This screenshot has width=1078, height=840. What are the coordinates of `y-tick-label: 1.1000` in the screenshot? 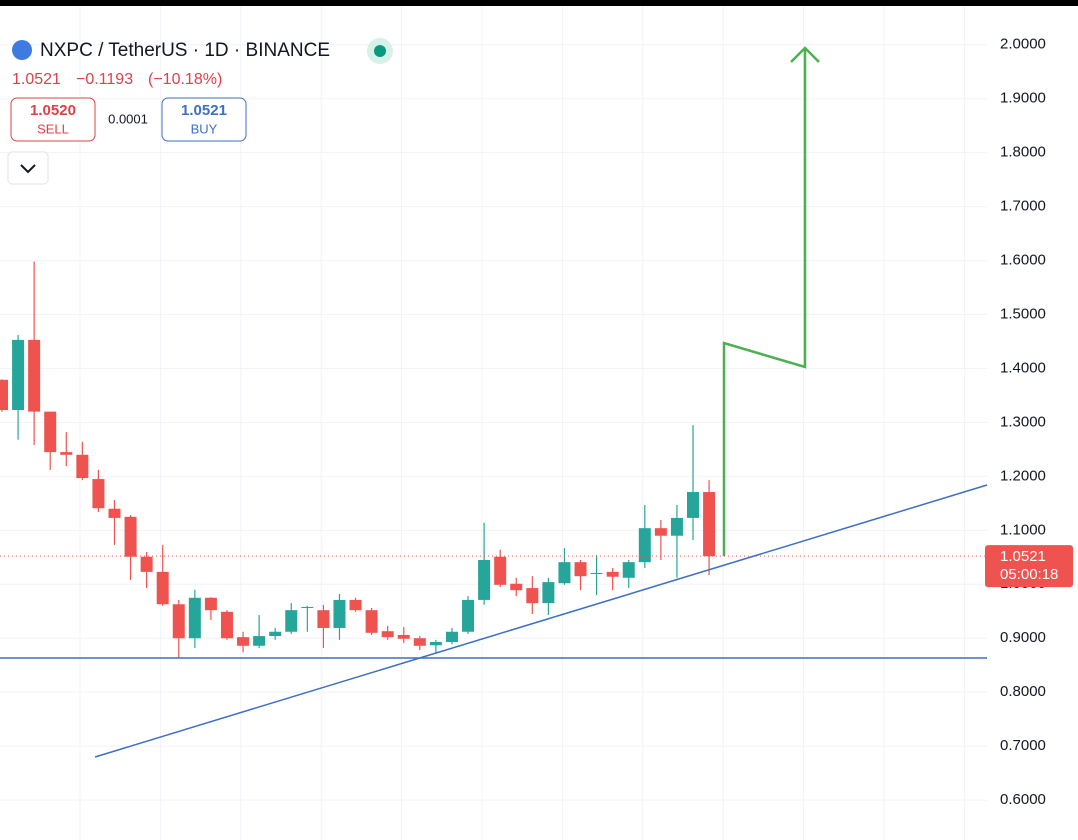 It's located at (1023, 529).